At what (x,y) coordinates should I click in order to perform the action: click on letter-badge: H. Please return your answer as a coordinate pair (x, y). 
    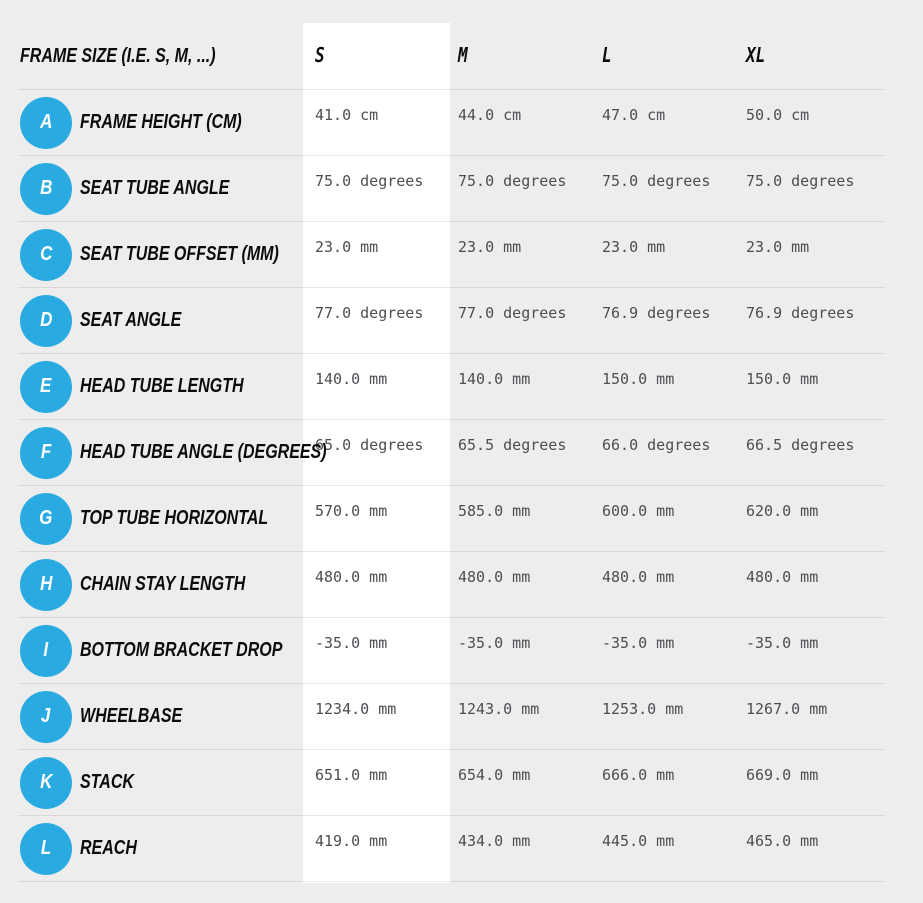
    Looking at the image, I should click on (46, 584).